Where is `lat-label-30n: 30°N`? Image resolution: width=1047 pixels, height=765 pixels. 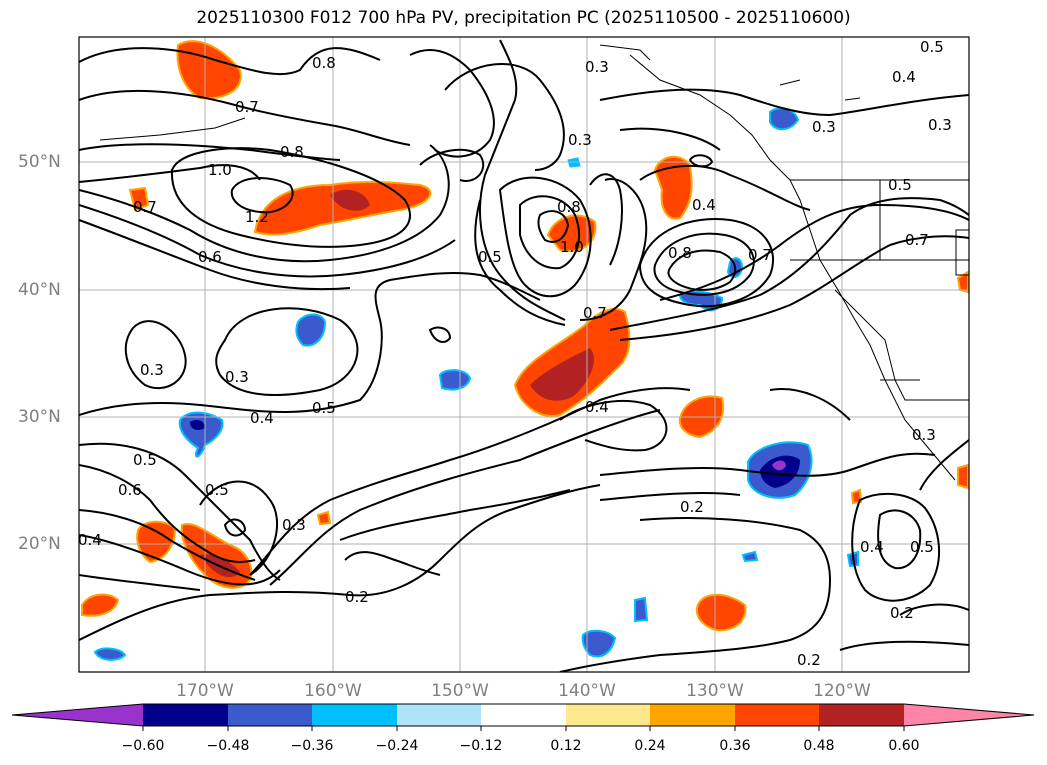
lat-label-30n: 30°N is located at coordinates (39, 417).